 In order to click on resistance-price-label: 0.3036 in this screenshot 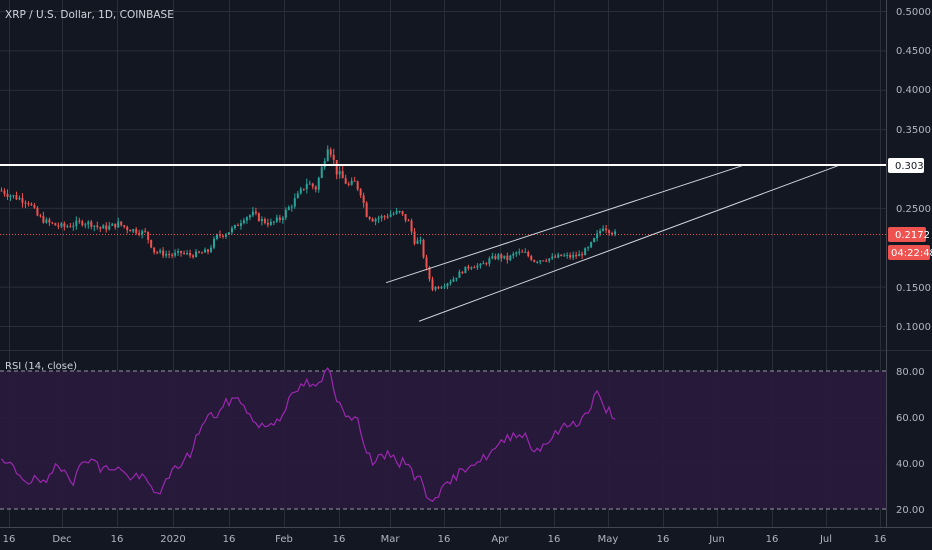, I will do `click(912, 166)`.